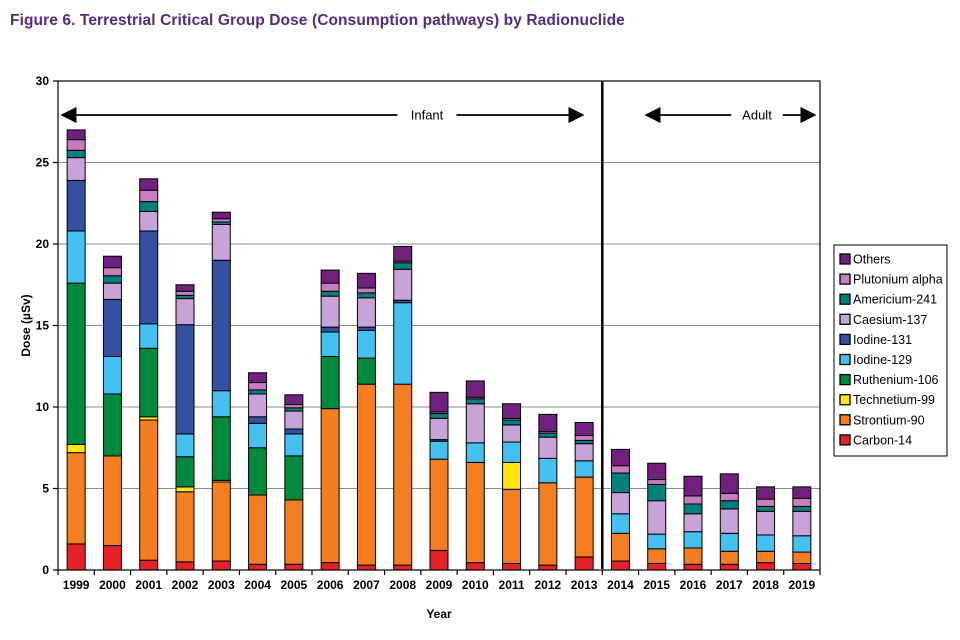 The width and height of the screenshot is (960, 640). I want to click on y-tick-label: 0, so click(45, 570).